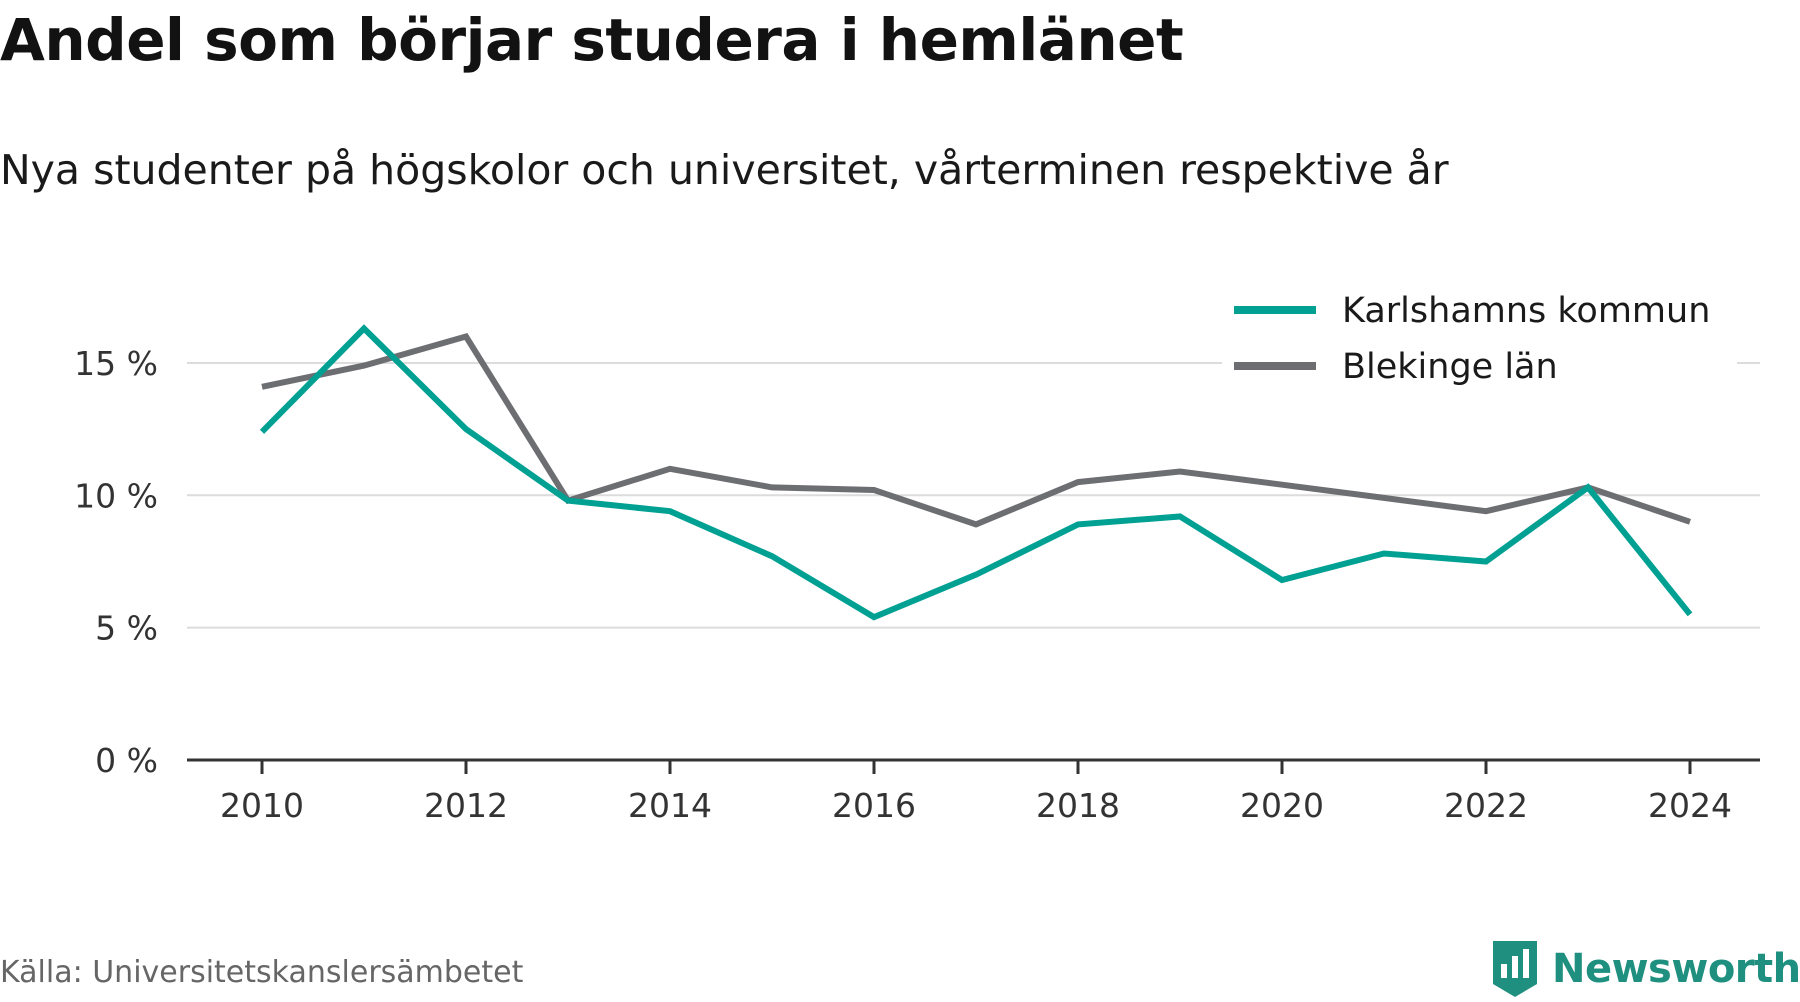 The height and width of the screenshot is (1002, 1800). I want to click on legend-background, so click(1479, 336).